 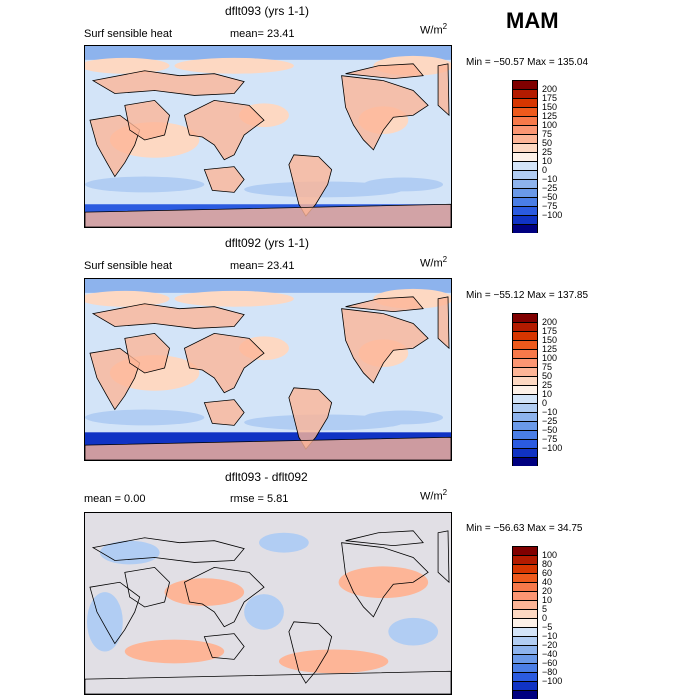 I want to click on panel-2-mean-label: mean= 23.41, so click(x=262, y=266).